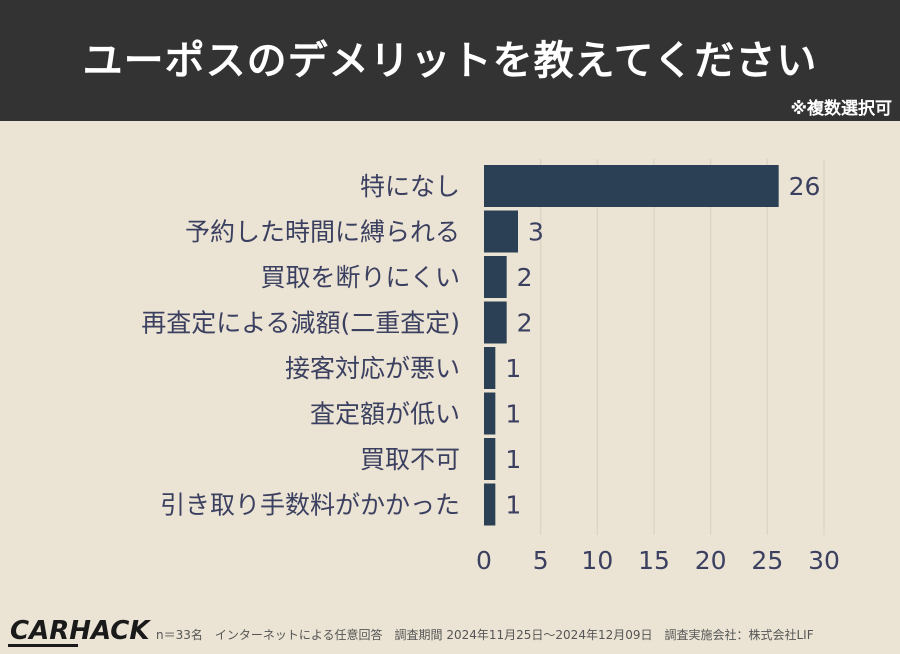  Describe the element at coordinates (43, 645) in the screenshot. I see `logo-underline` at that location.